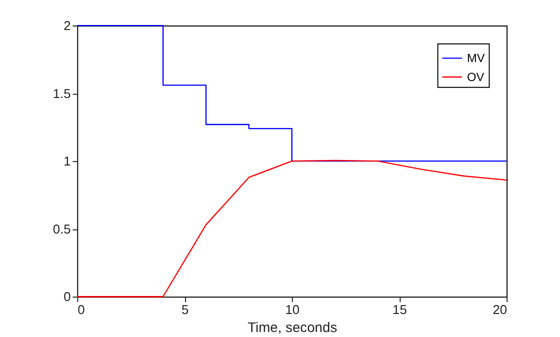 This screenshot has width=560, height=337. I want to click on x-axis-title: Time, seconds, so click(293, 326).